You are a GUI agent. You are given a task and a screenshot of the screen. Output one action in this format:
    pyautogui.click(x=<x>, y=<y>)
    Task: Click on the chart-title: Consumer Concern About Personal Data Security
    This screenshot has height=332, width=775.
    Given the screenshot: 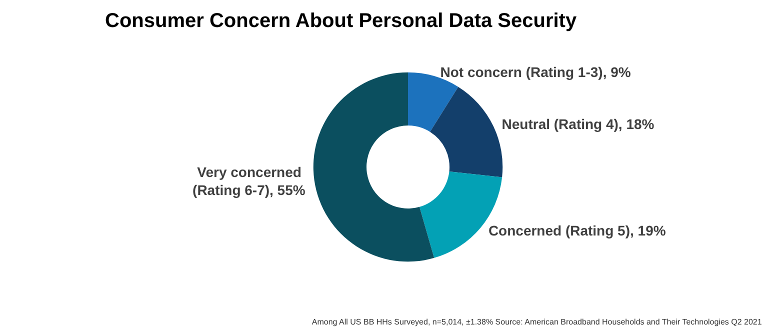 What is the action you would take?
    pyautogui.click(x=341, y=21)
    